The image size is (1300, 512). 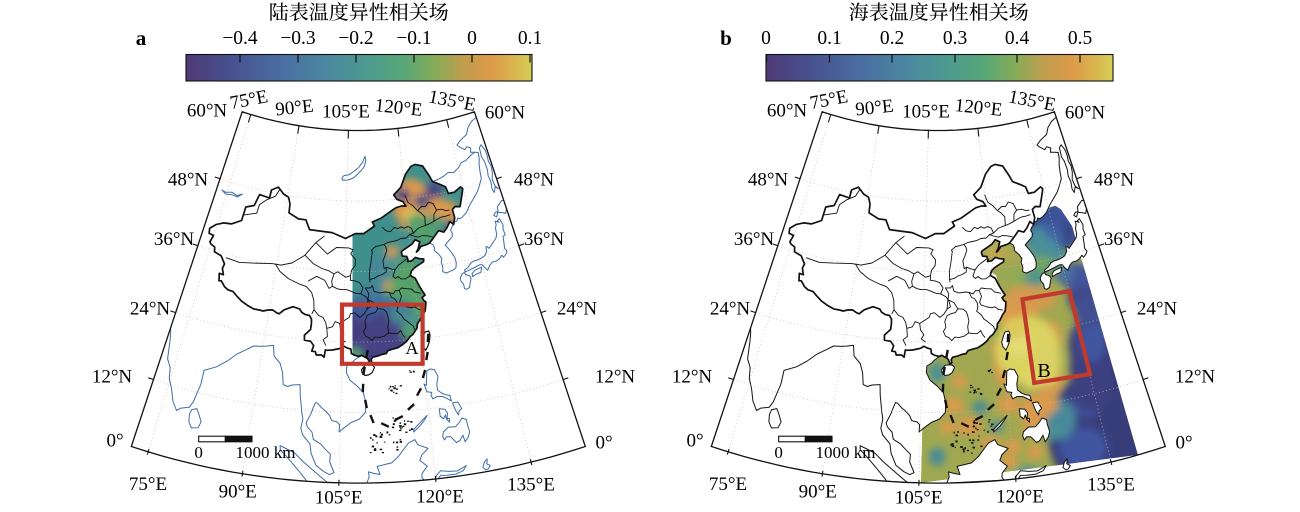 I want to click on svg-text: B, so click(x=1043, y=371).